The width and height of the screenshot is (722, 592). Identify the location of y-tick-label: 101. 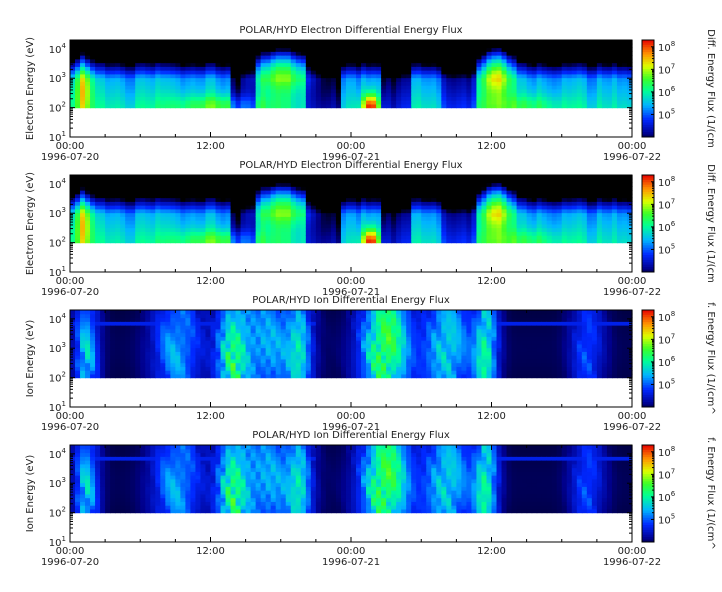
(57, 272).